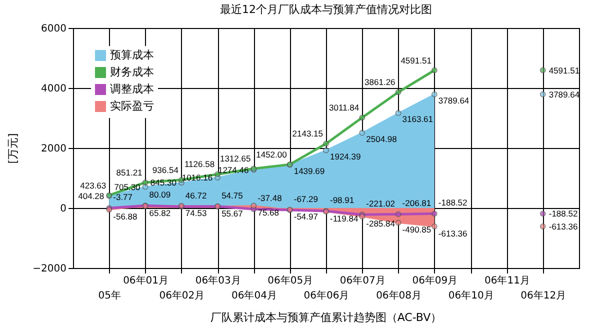  I want to click on data-label: 75.68, so click(269, 213).